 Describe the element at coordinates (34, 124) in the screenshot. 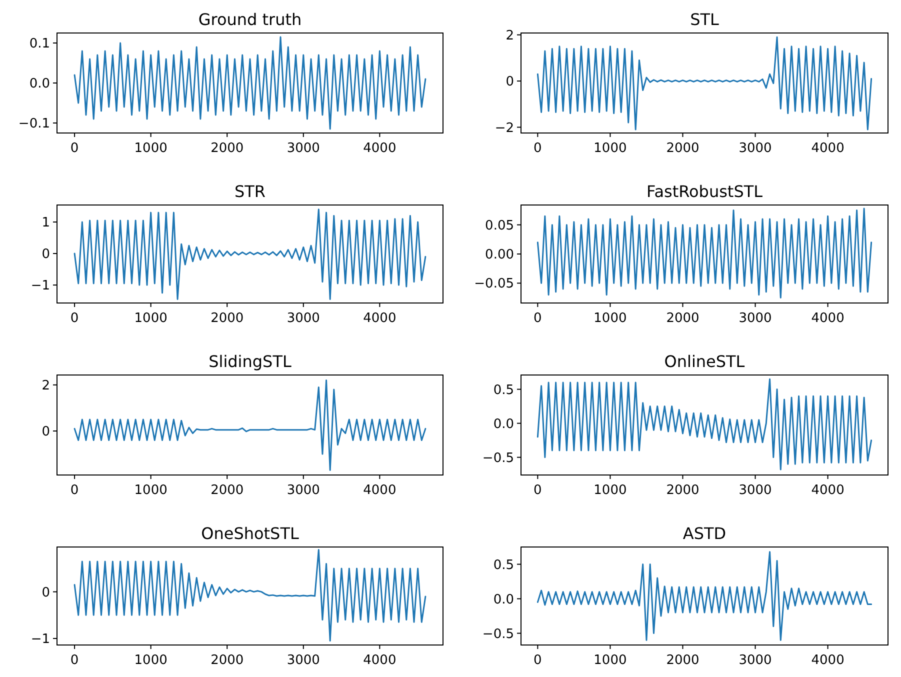

I see `y-tick-label: −0.1` at that location.